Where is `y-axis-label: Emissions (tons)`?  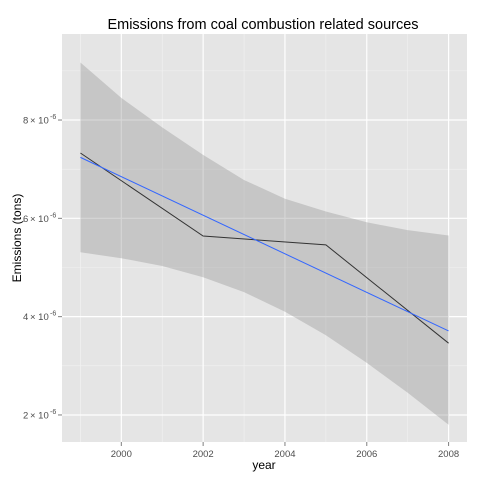 y-axis-label: Emissions (tons) is located at coordinates (17, 238).